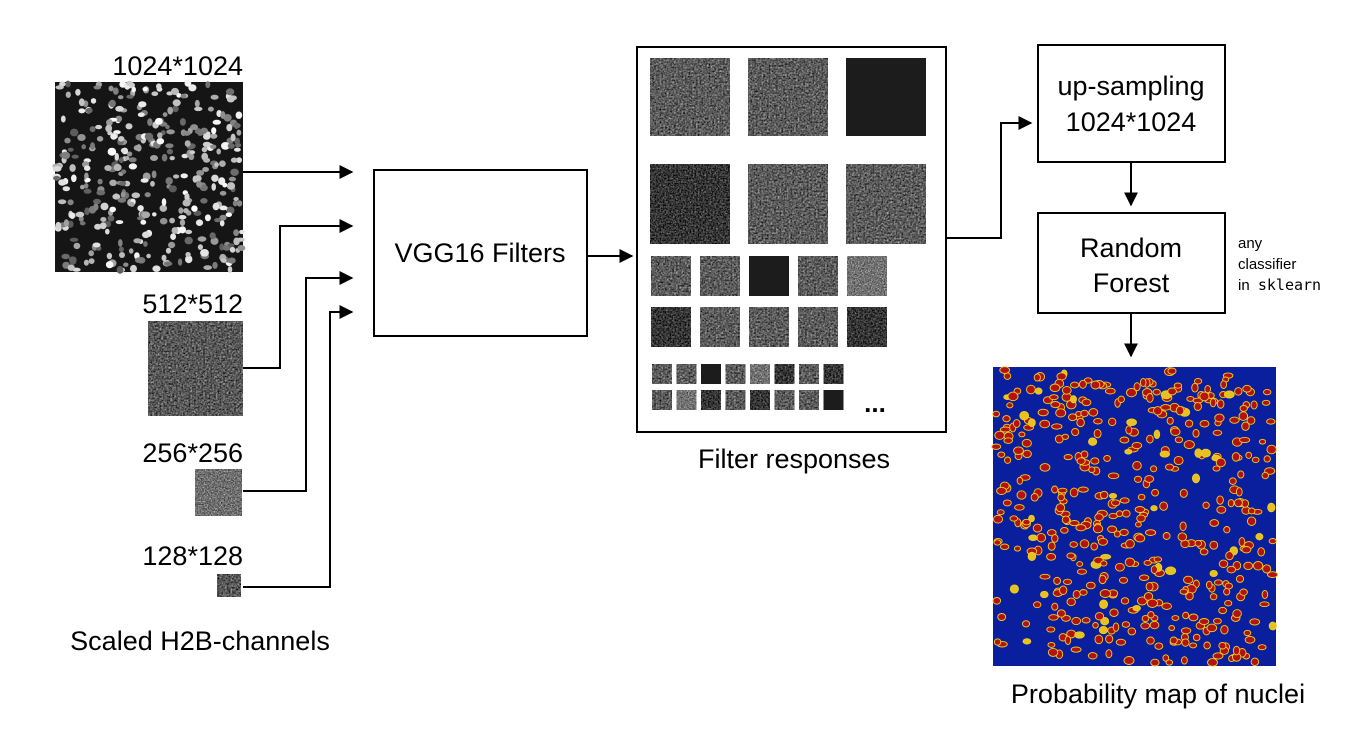 The height and width of the screenshot is (730, 1365). Describe the element at coordinates (711, 374) in the screenshot. I see `filter-response-tile` at that location.